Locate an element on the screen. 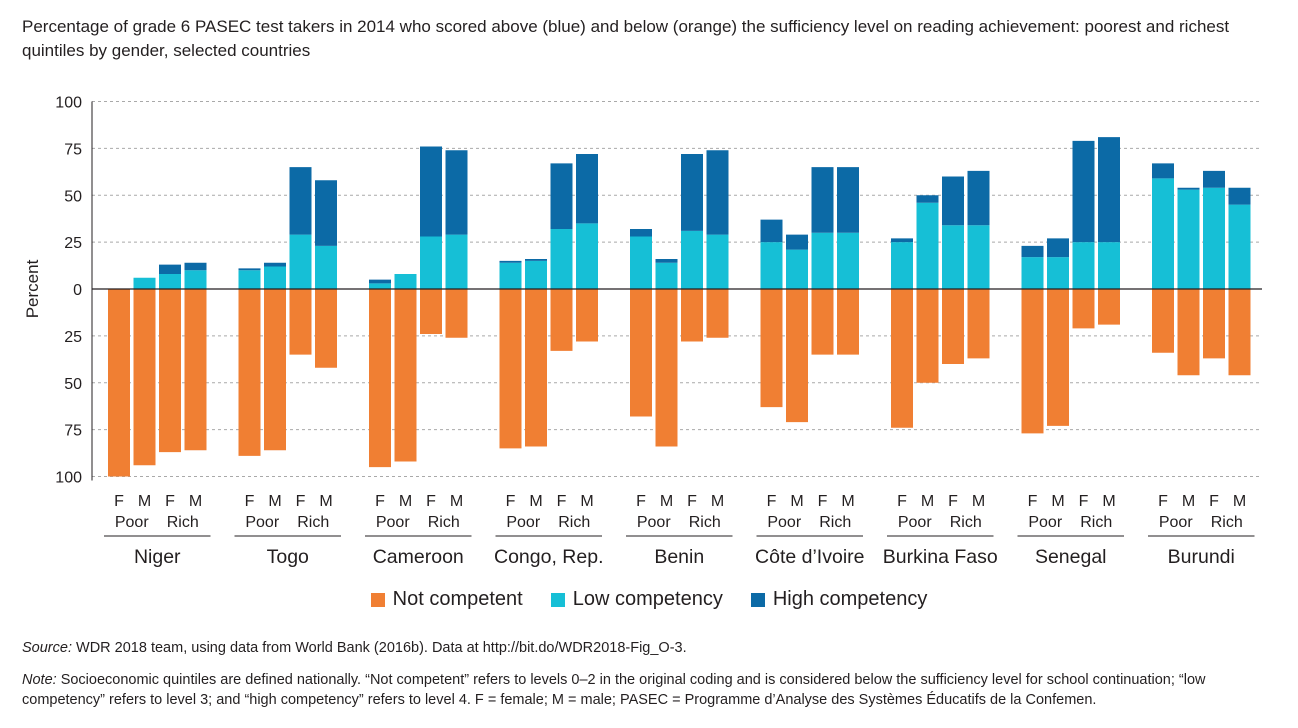  country-label: Senegal is located at coordinates (1071, 557).